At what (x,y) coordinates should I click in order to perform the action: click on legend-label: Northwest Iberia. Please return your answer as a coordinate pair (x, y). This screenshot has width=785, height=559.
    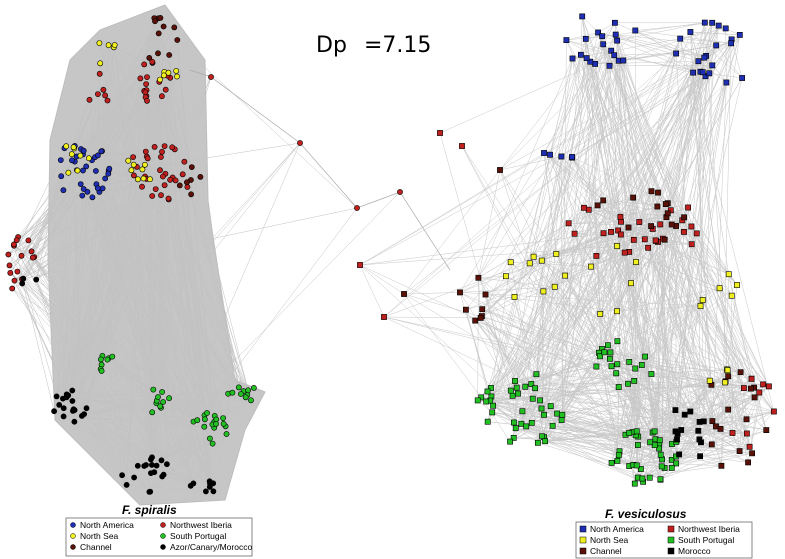
    Looking at the image, I should click on (709, 529).